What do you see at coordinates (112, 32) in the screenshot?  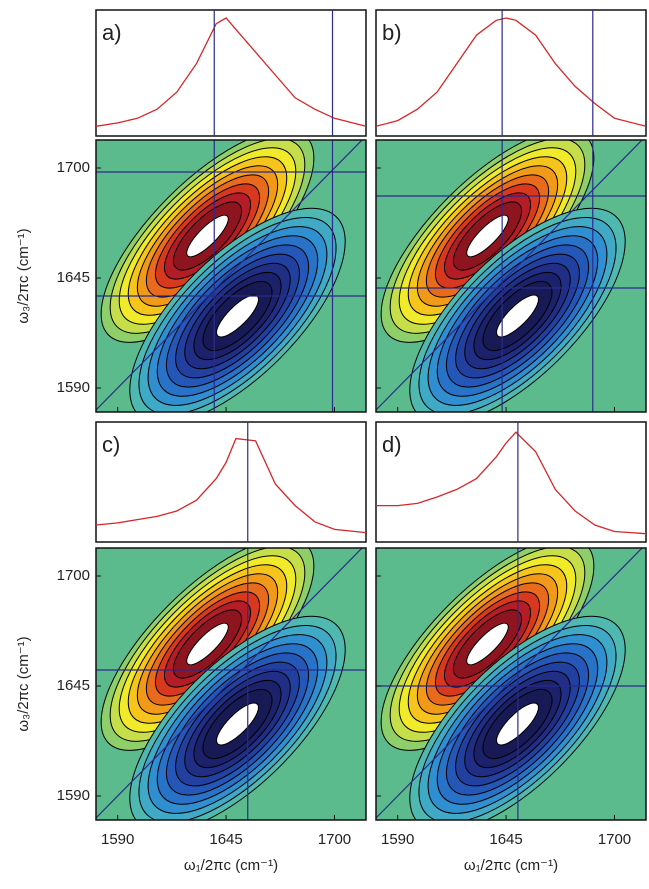 I see `panel-label: a)` at bounding box center [112, 32].